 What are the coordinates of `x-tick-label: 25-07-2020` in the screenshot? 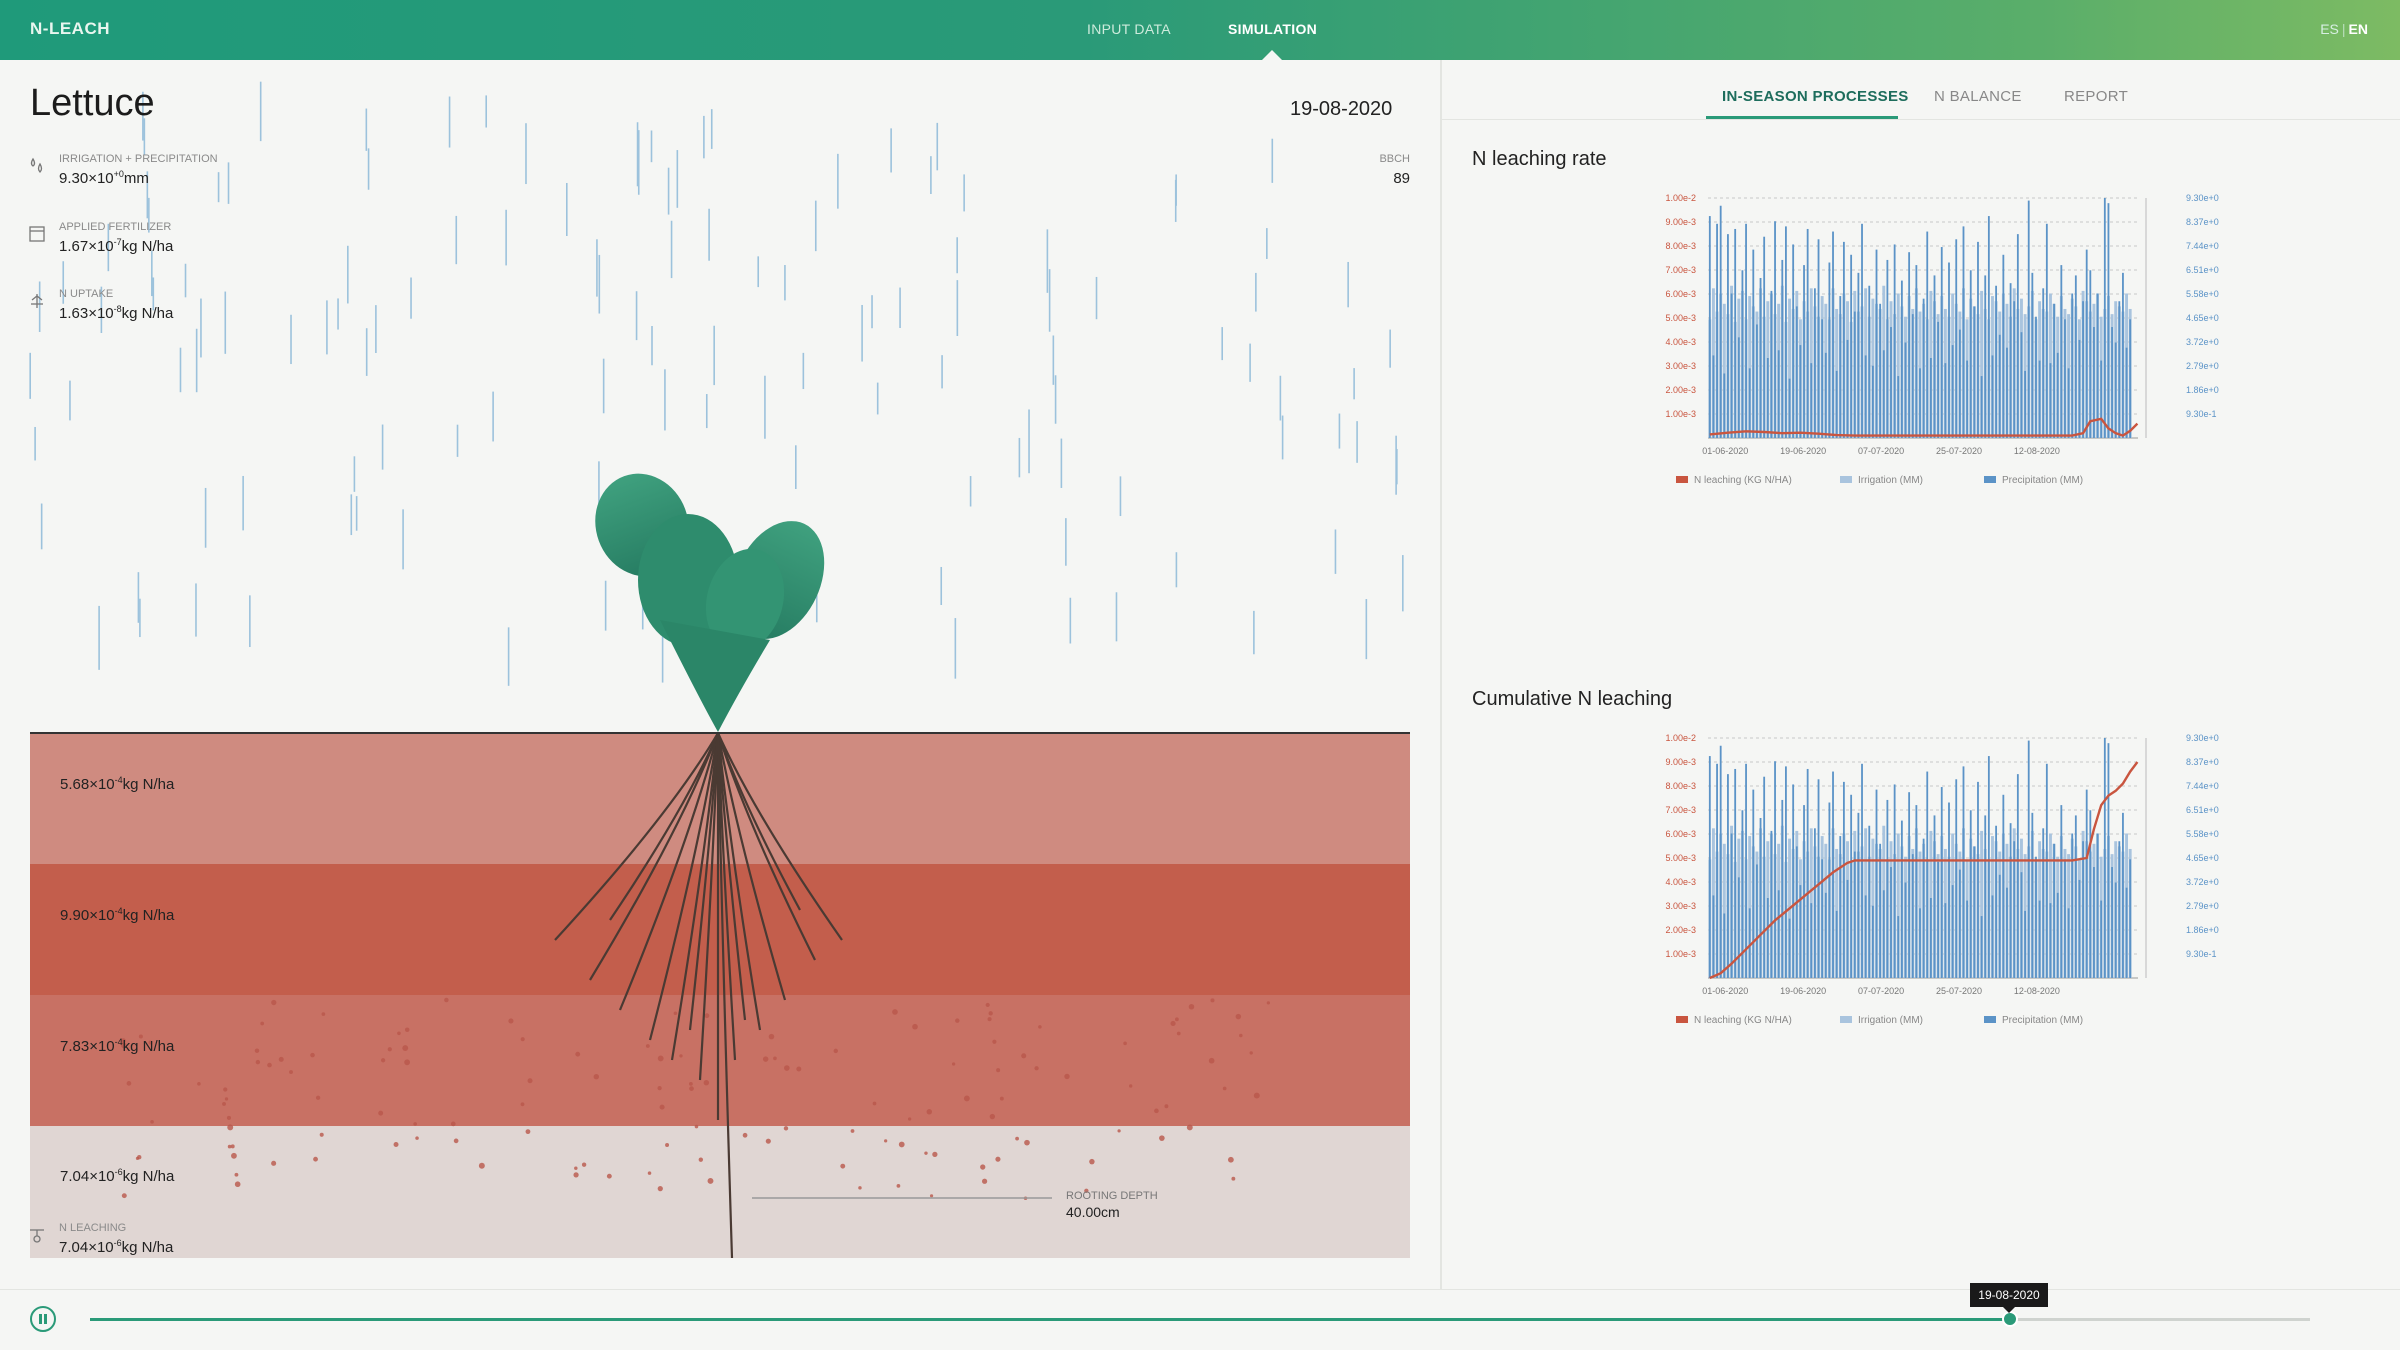 It's located at (1959, 451).